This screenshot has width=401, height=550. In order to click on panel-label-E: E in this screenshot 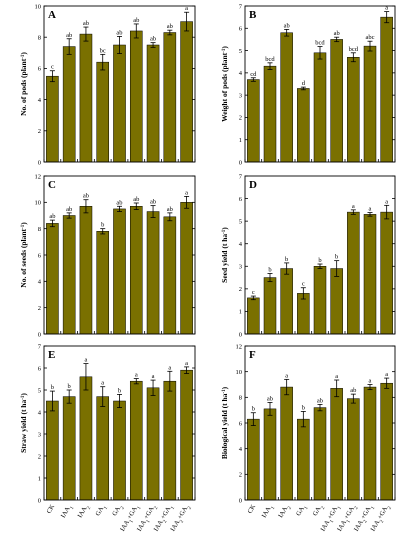, I will do `click(51, 355)`.